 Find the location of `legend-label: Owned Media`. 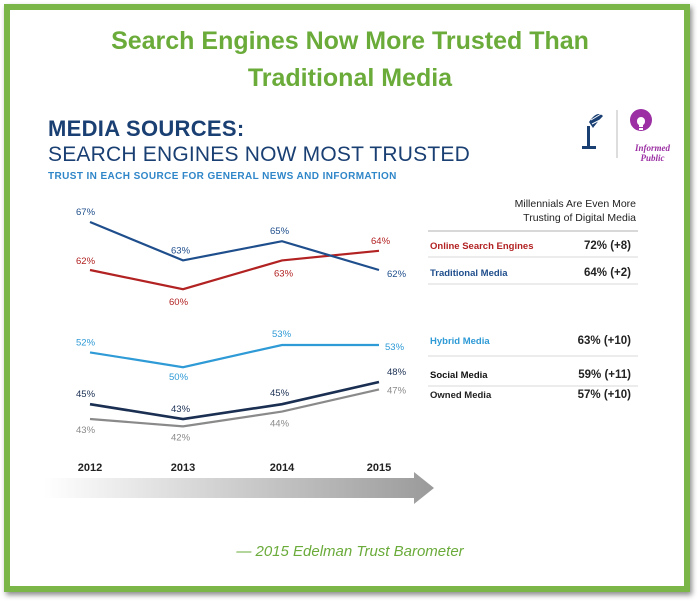

legend-label: Owned Media is located at coordinates (461, 395).